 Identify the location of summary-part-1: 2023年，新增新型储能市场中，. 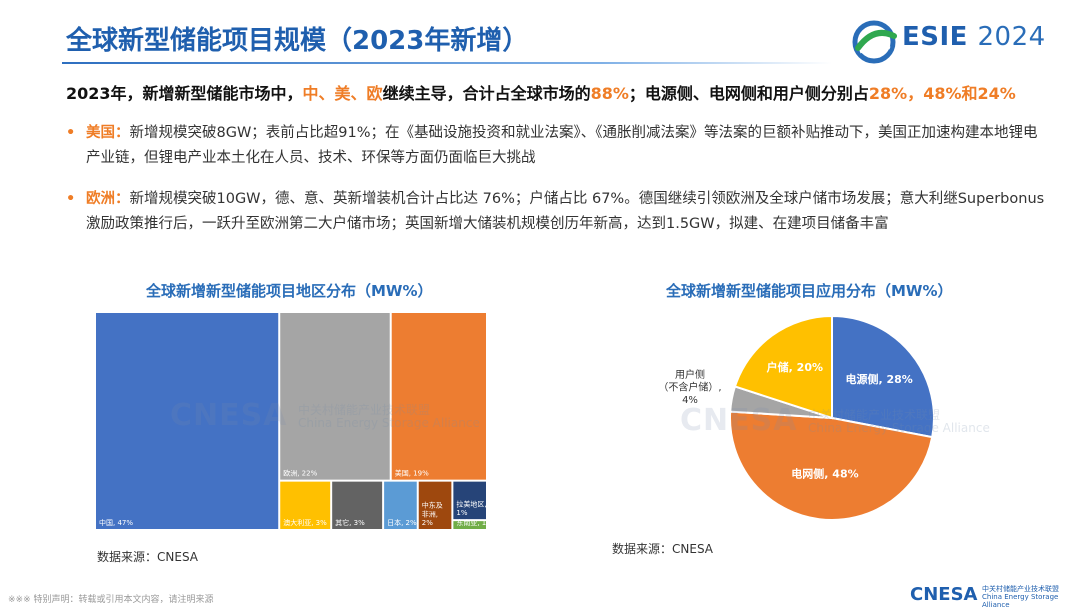
(184, 93).